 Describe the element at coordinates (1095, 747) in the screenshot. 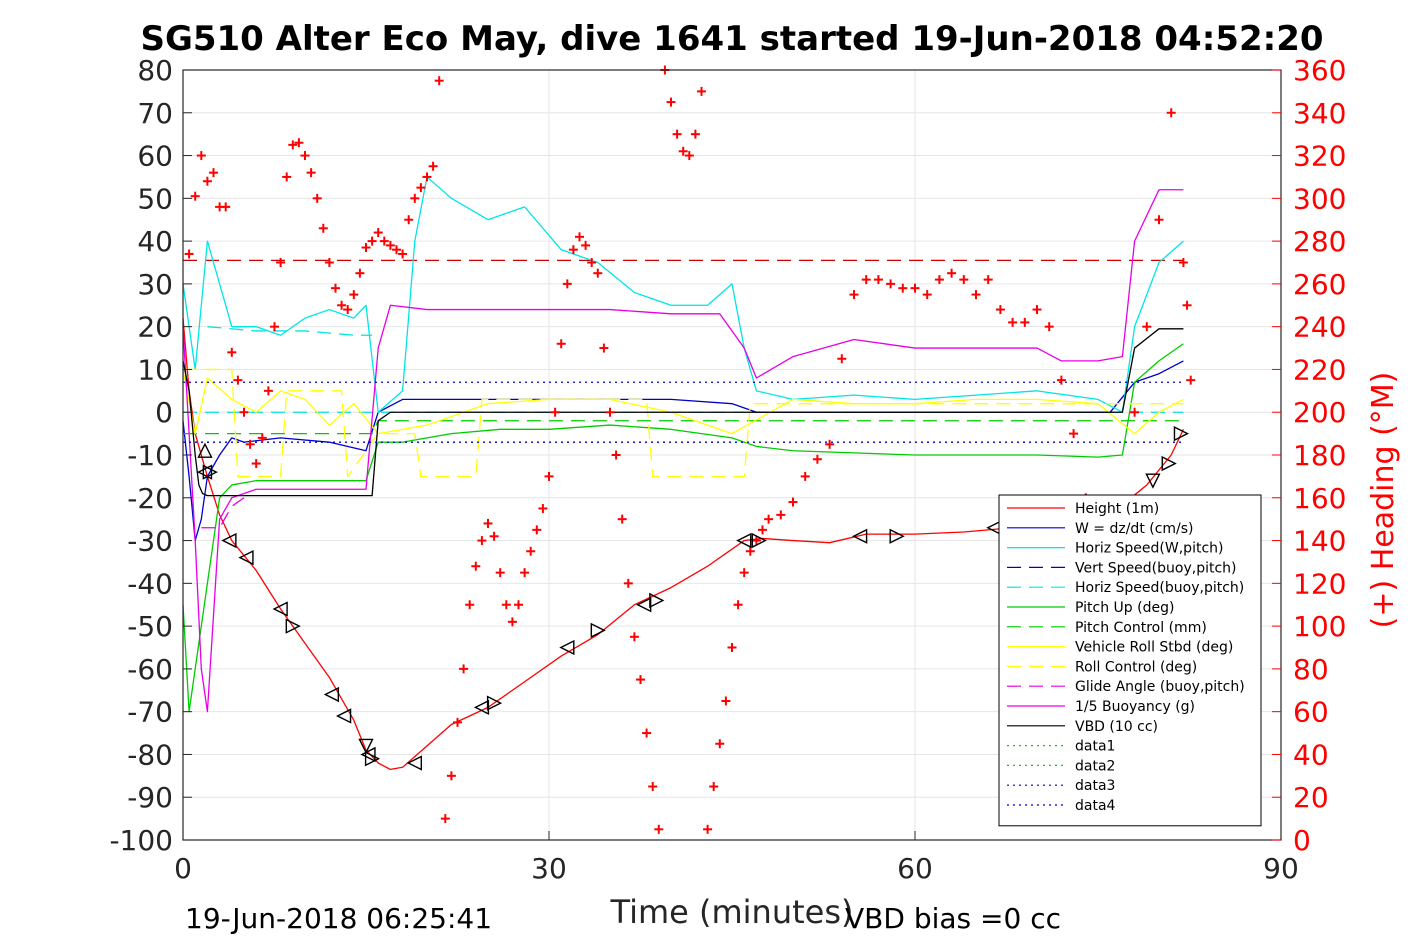

I see `legend-entry-label: data1` at that location.